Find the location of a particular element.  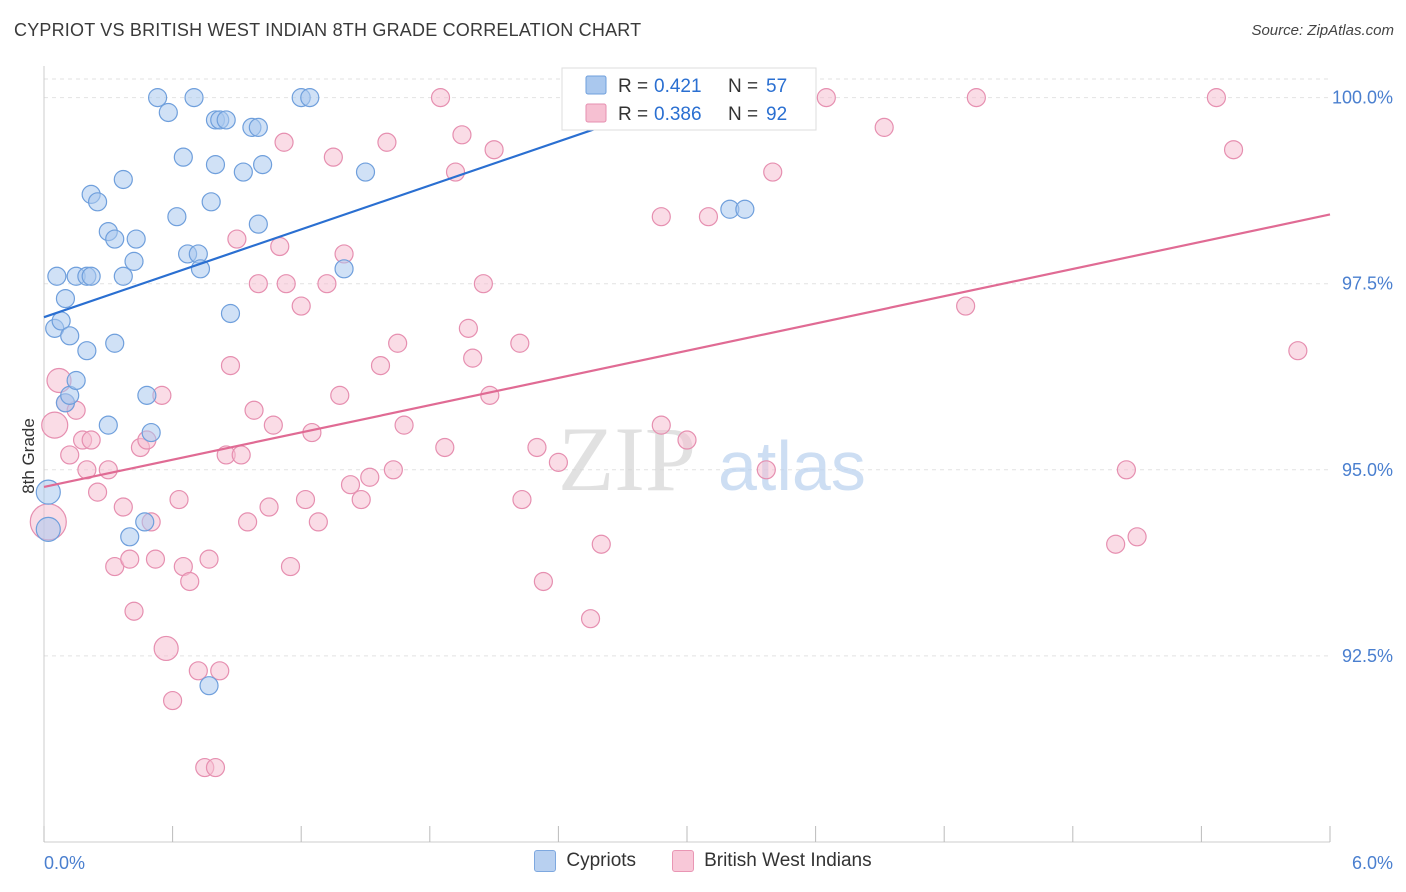

legend-n-value-bwi: 92 is located at coordinates (776, 114).